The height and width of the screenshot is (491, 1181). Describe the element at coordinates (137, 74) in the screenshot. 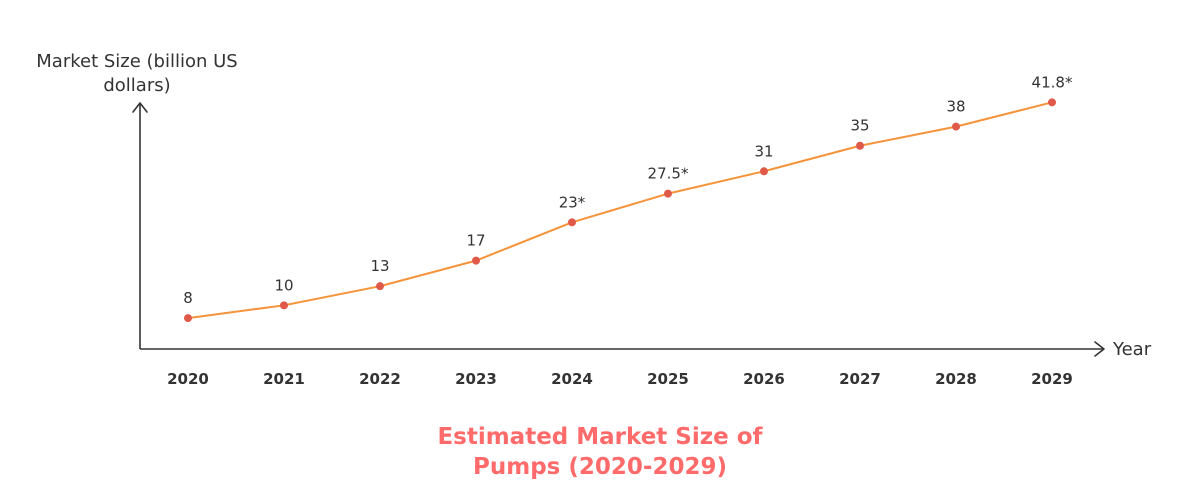

I see `y-axis-label: Market Size (billion US dollars)` at that location.